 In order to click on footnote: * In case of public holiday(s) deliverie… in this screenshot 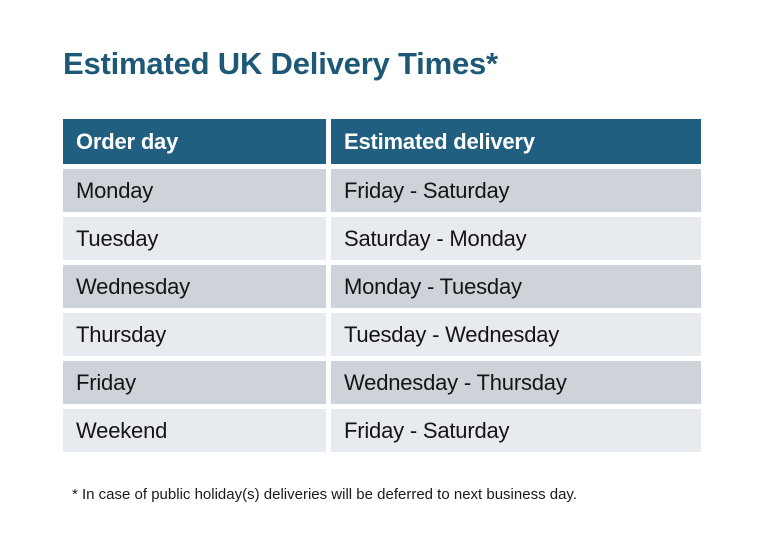, I will do `click(324, 494)`.